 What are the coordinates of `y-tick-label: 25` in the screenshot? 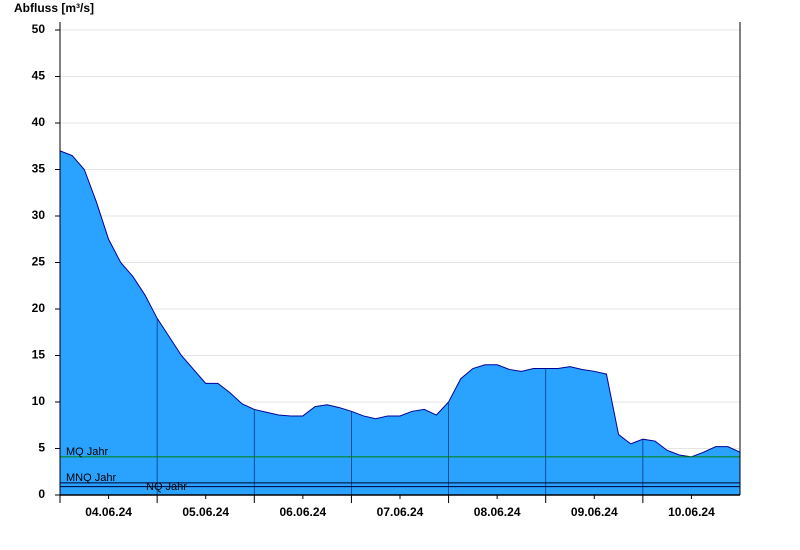 It's located at (39, 262).